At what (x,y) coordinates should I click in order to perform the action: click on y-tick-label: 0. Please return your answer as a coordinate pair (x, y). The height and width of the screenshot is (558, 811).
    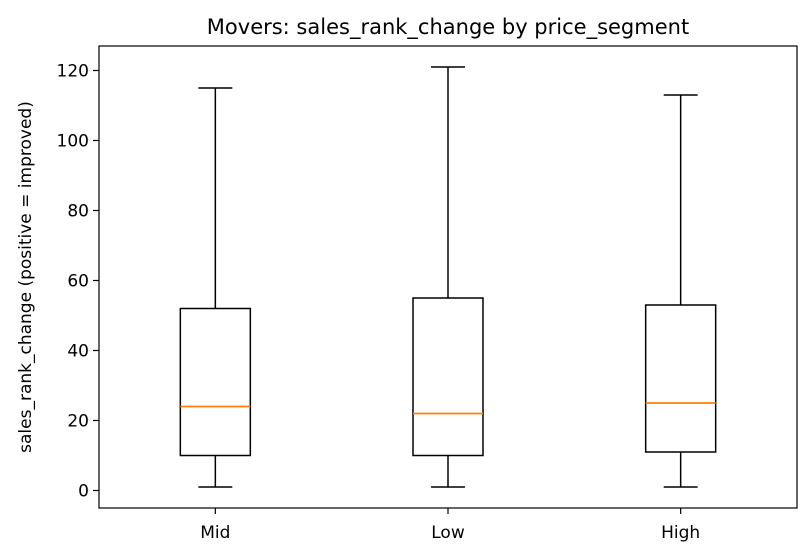
    Looking at the image, I should click on (83, 492).